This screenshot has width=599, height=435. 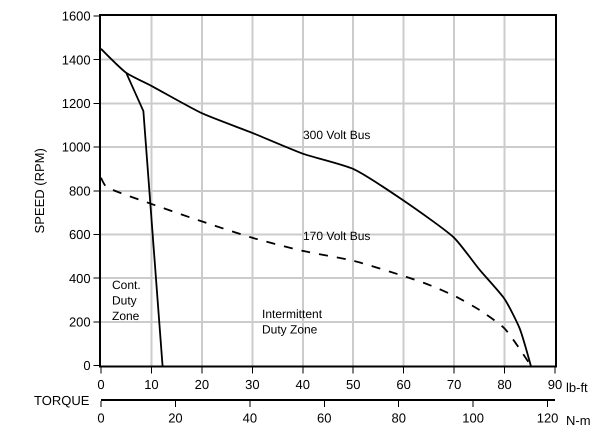 What do you see at coordinates (79, 278) in the screenshot?
I see `y-tick-label: 400` at bounding box center [79, 278].